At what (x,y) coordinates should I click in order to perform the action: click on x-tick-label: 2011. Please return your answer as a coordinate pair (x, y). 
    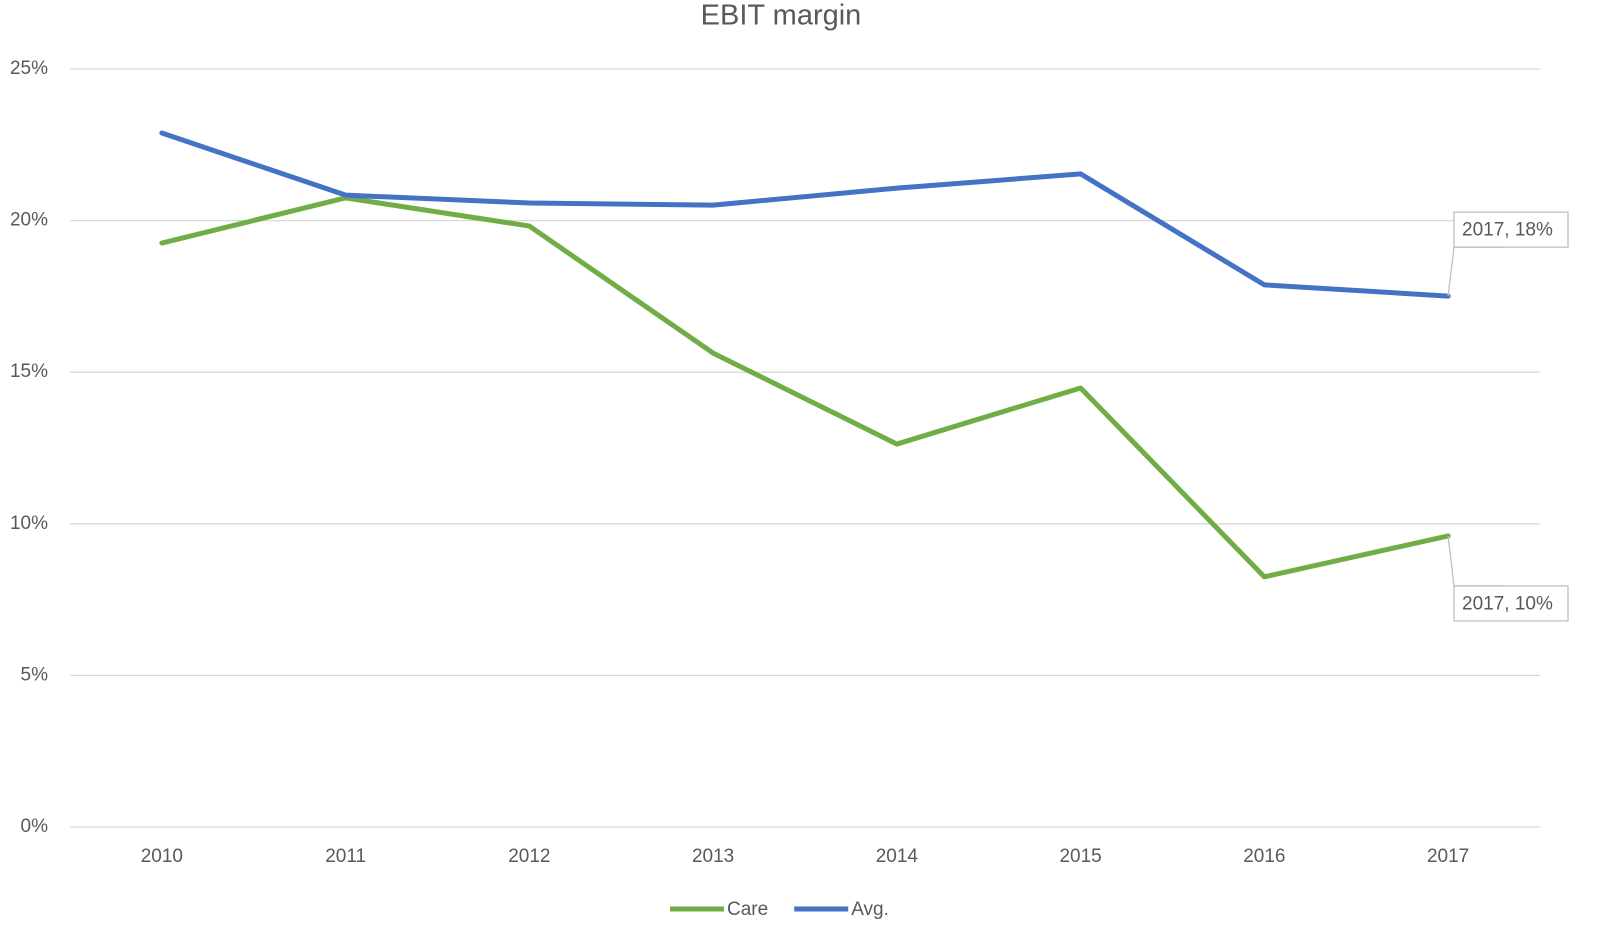
    Looking at the image, I should click on (345, 856).